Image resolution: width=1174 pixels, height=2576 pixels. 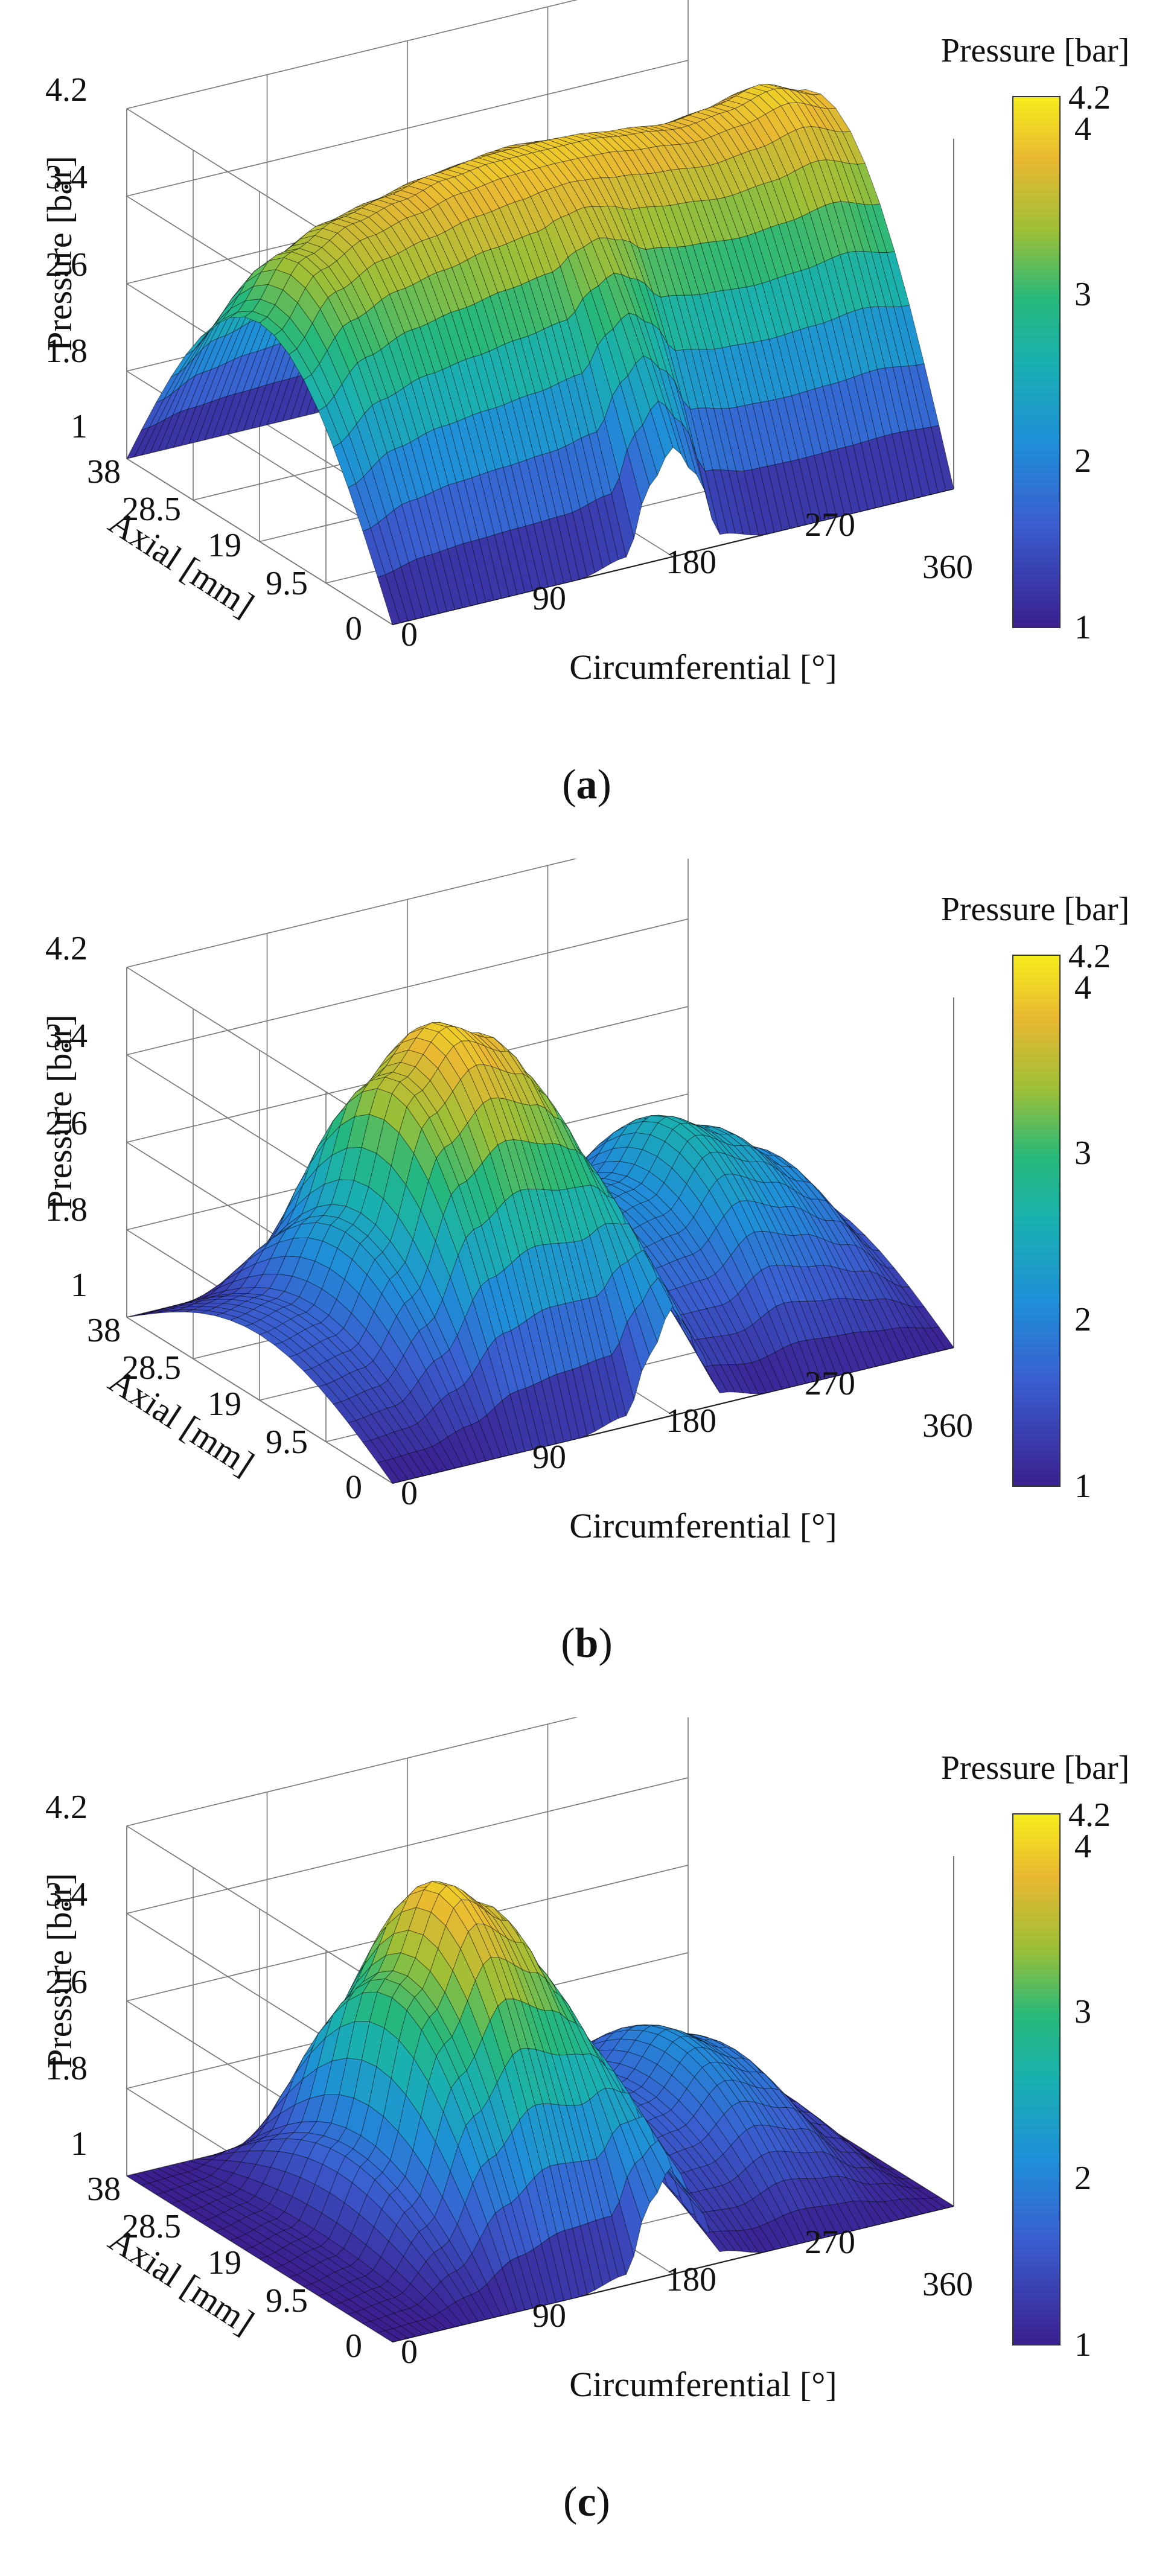 What do you see at coordinates (586, 2502) in the screenshot?
I see `panel-caption: (c)` at bounding box center [586, 2502].